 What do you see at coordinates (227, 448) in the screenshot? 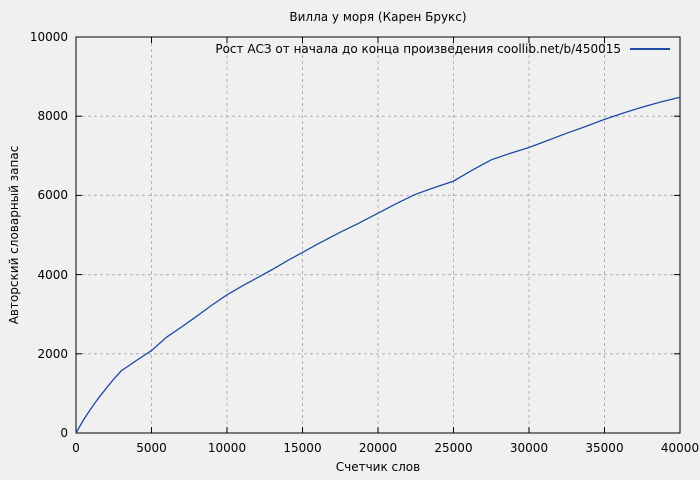
I see `x-tick-label: 10000` at bounding box center [227, 448].